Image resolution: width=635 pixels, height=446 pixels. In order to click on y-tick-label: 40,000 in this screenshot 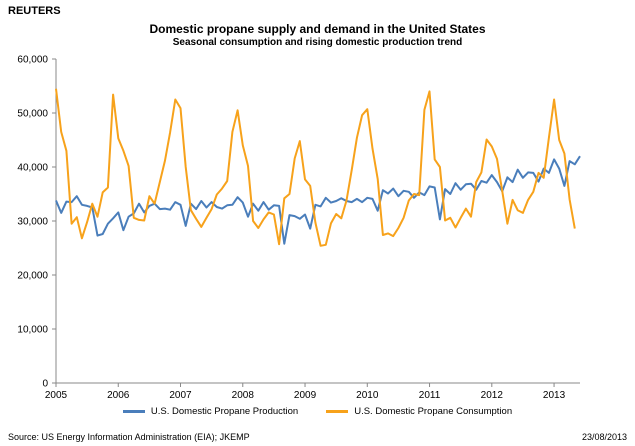, I will do `click(32, 168)`.